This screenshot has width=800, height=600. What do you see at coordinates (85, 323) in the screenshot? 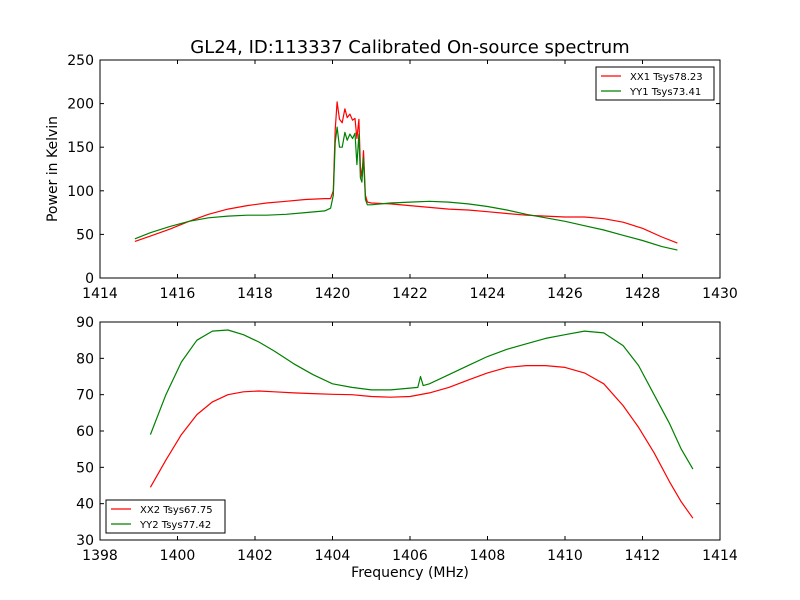
I see `y-tick-label: 90` at bounding box center [85, 323].